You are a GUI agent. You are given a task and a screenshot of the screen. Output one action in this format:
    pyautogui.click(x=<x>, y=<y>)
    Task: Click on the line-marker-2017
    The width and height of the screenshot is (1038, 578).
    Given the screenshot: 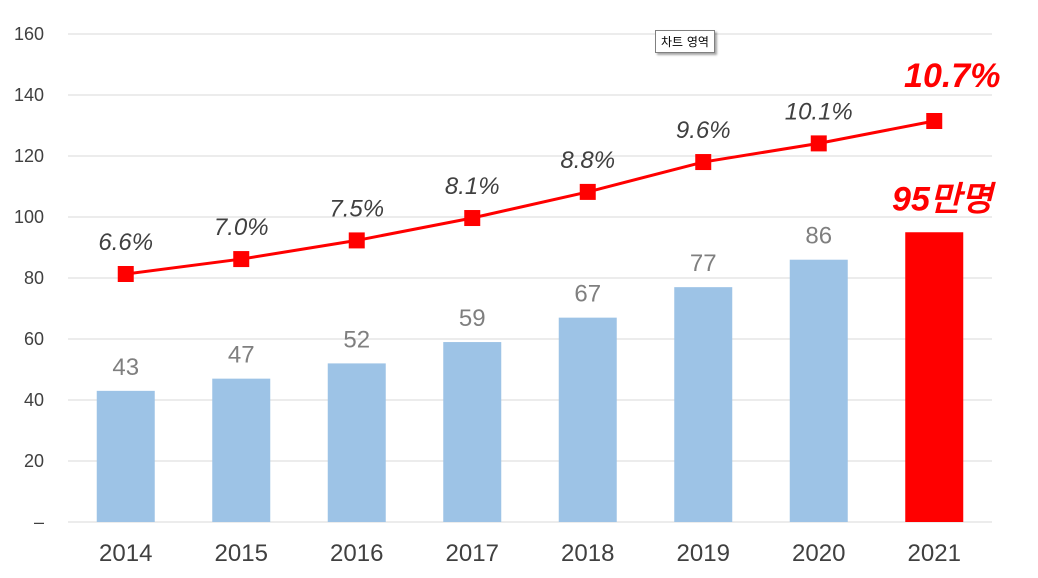 What is the action you would take?
    pyautogui.click(x=472, y=218)
    